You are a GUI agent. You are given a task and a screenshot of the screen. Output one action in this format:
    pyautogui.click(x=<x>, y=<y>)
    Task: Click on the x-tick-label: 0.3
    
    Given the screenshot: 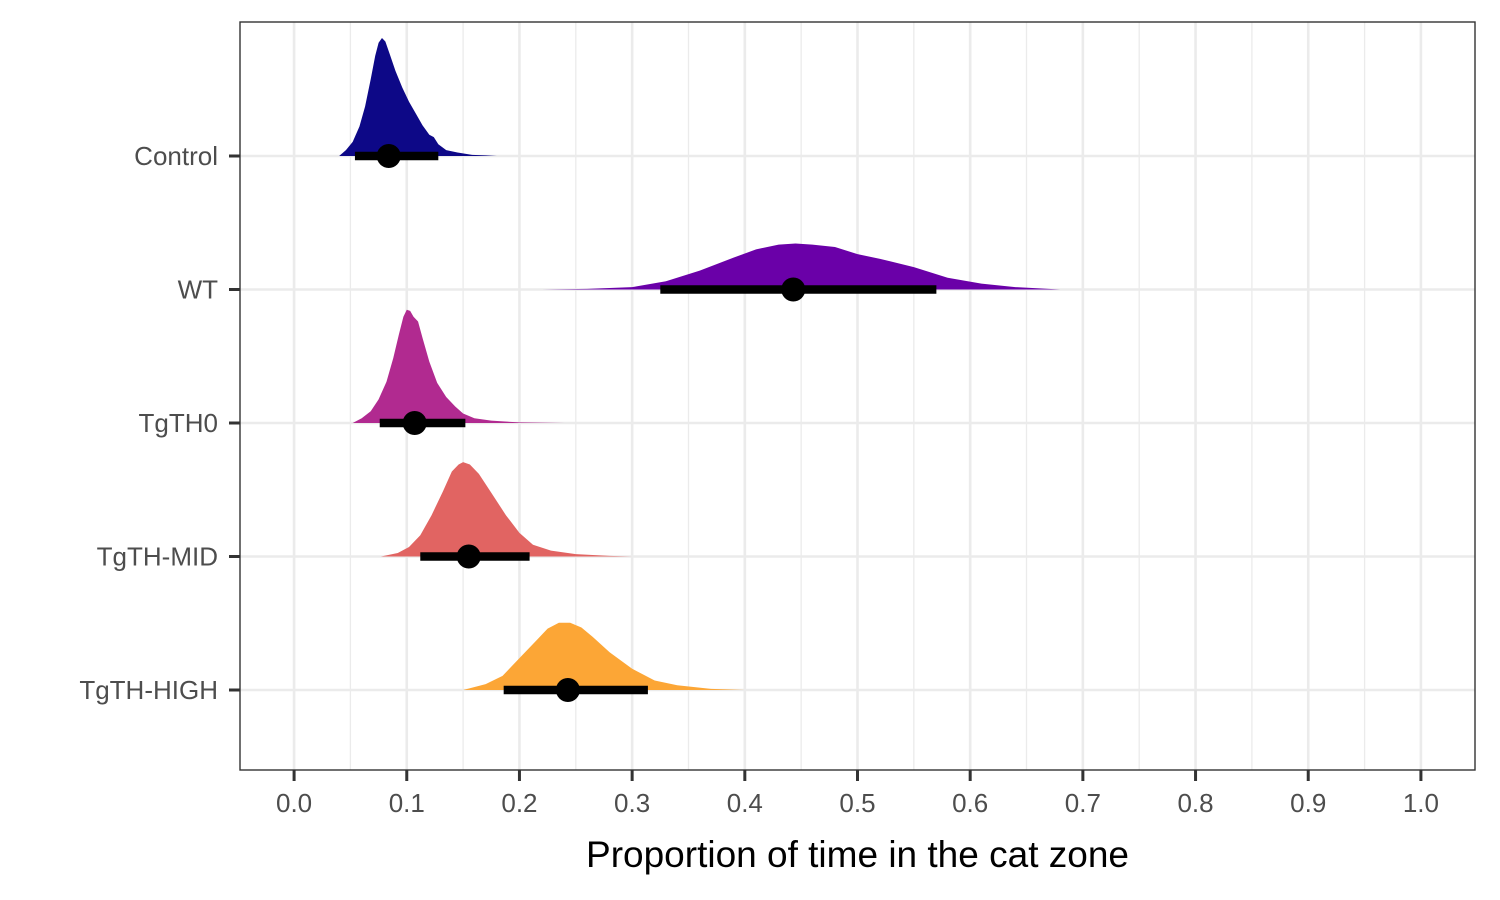 What is the action you would take?
    pyautogui.click(x=632, y=803)
    